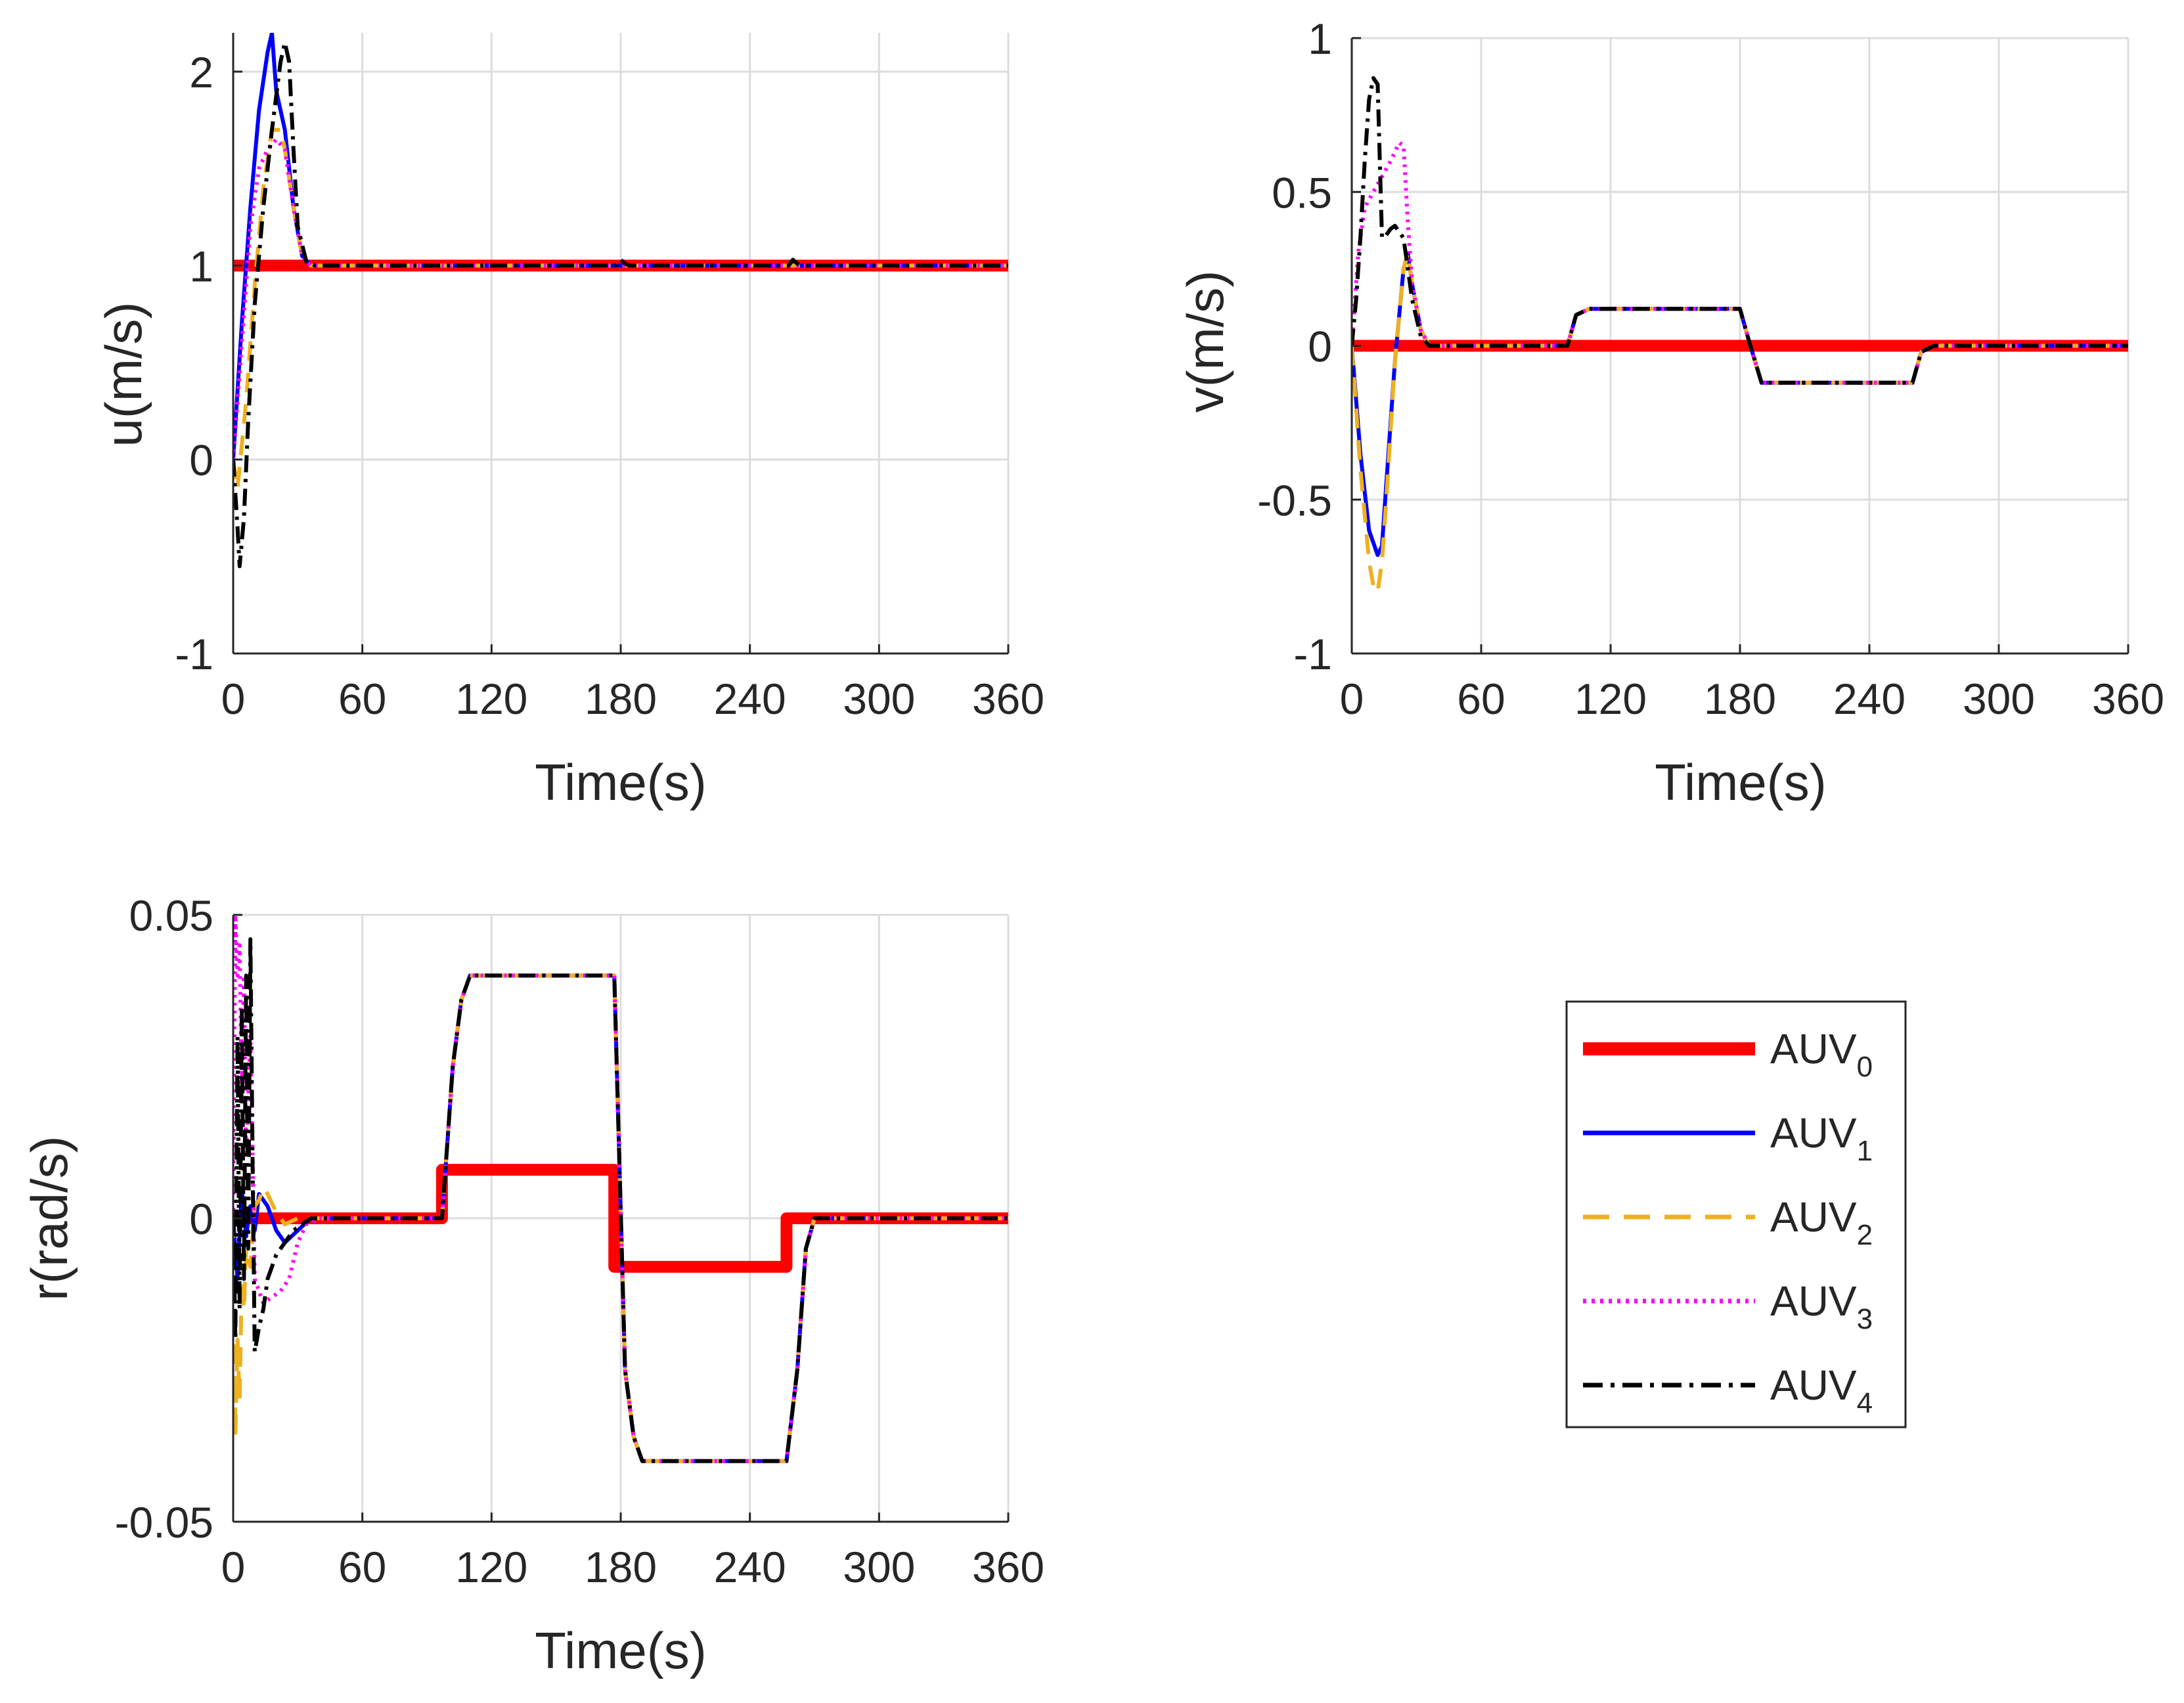 This screenshot has width=2184, height=1703. I want to click on legend-label-auv3: AUV3, so click(1821, 1306).